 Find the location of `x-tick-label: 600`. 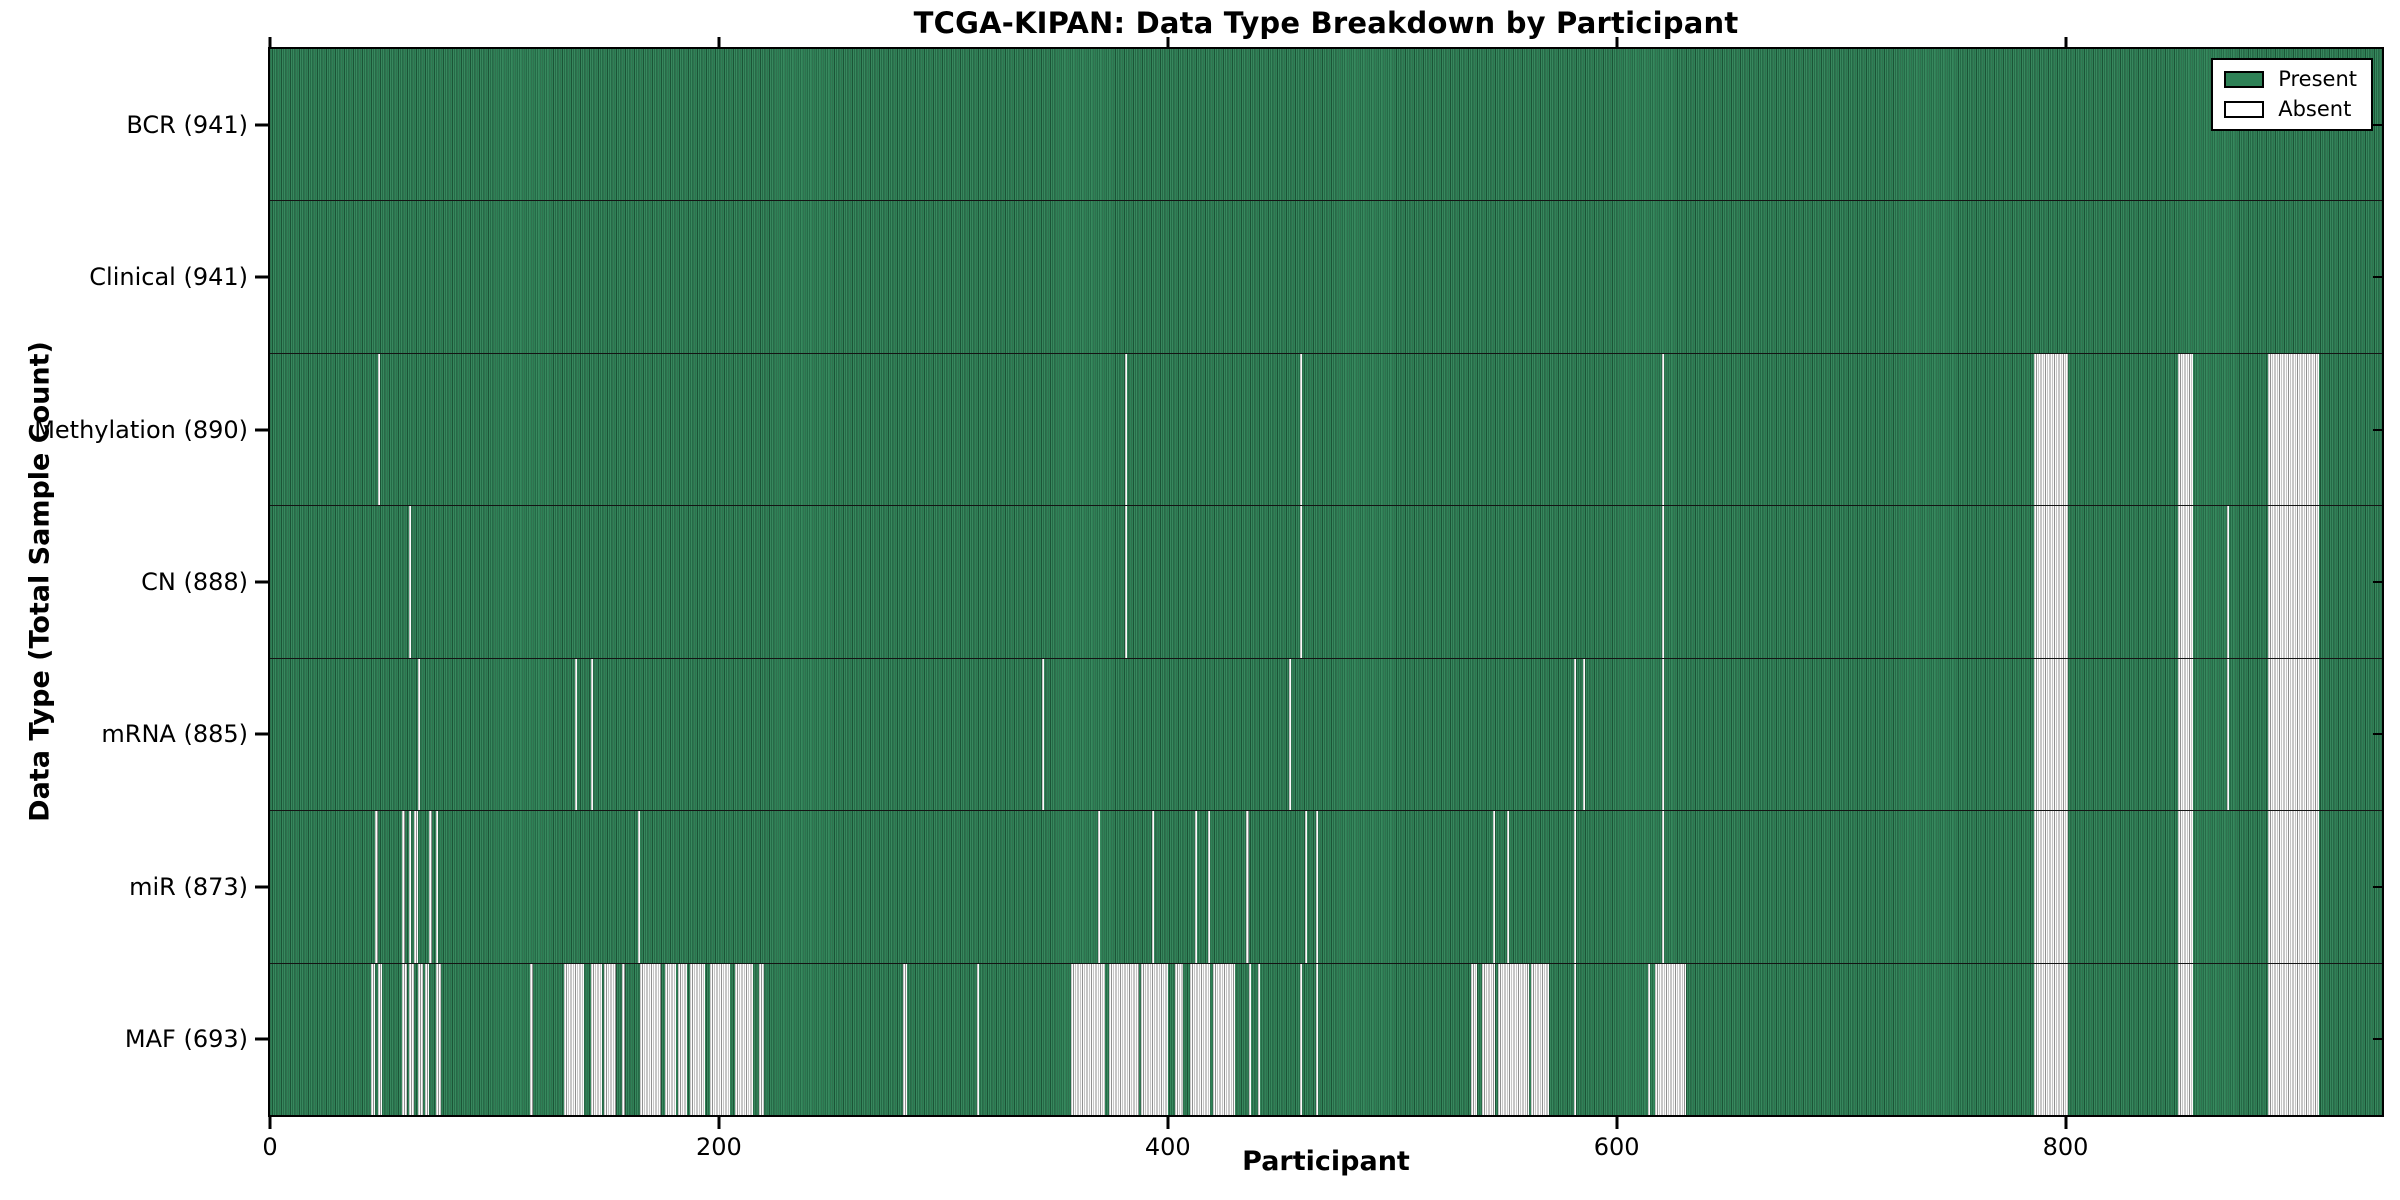

x-tick-label: 600 is located at coordinates (1616, 1147).